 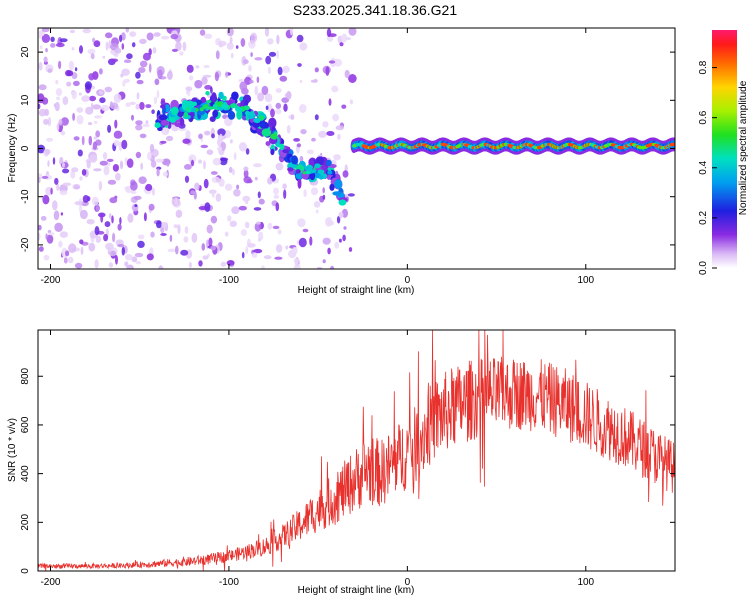 What do you see at coordinates (673, 144) in the screenshot?
I see `tone-core` at bounding box center [673, 144].